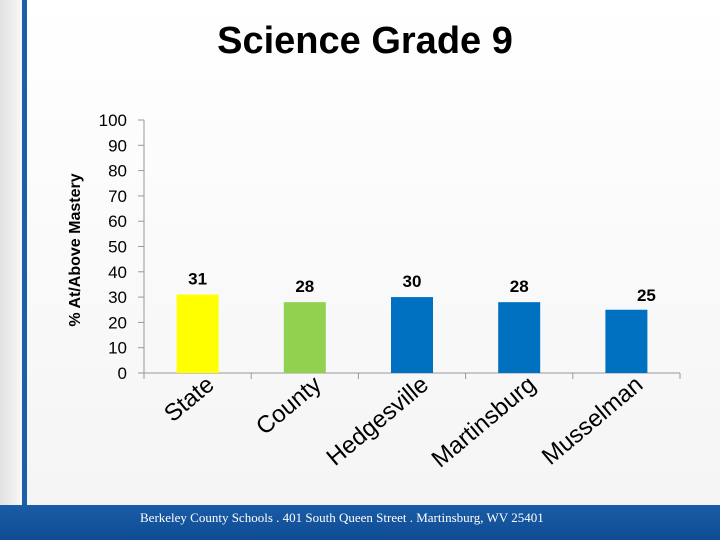  I want to click on y-tick-label: 90, so click(117, 145).